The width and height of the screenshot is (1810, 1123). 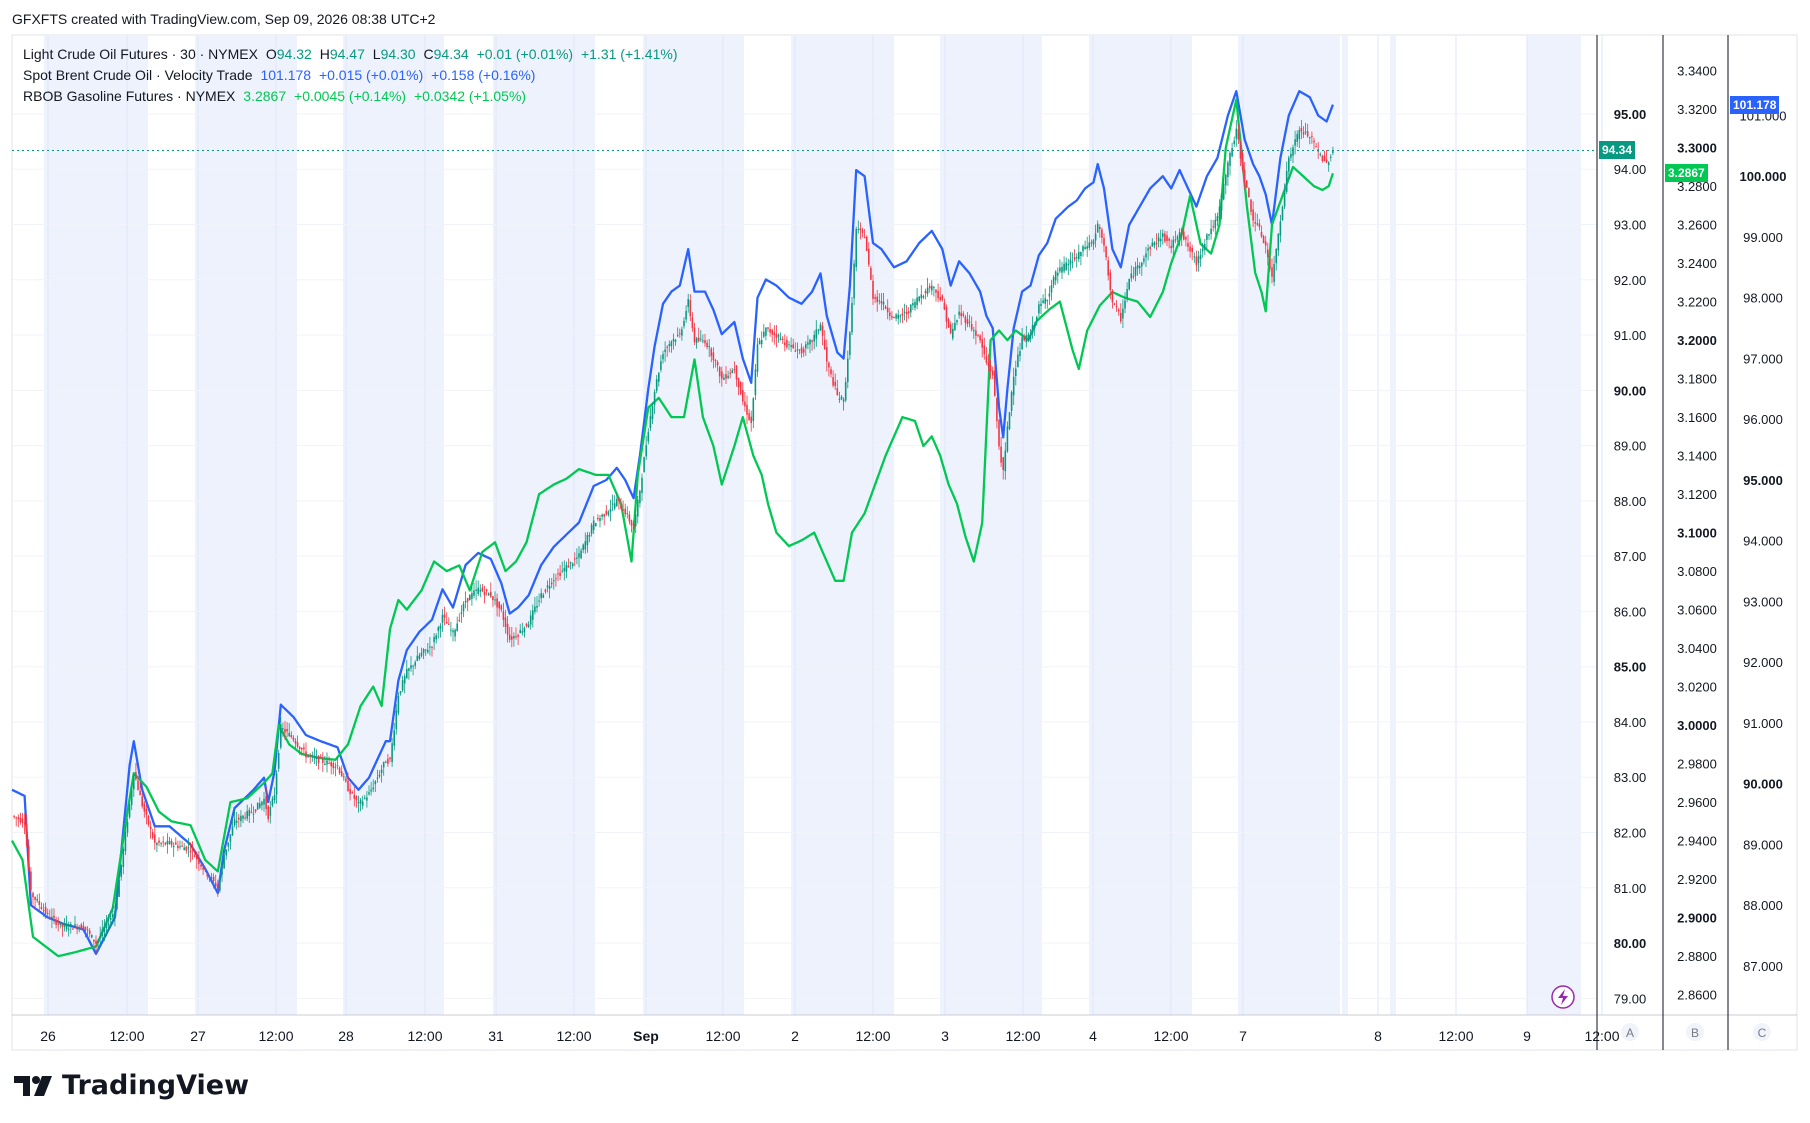 I want to click on bolt-icon, so click(x=1563, y=997).